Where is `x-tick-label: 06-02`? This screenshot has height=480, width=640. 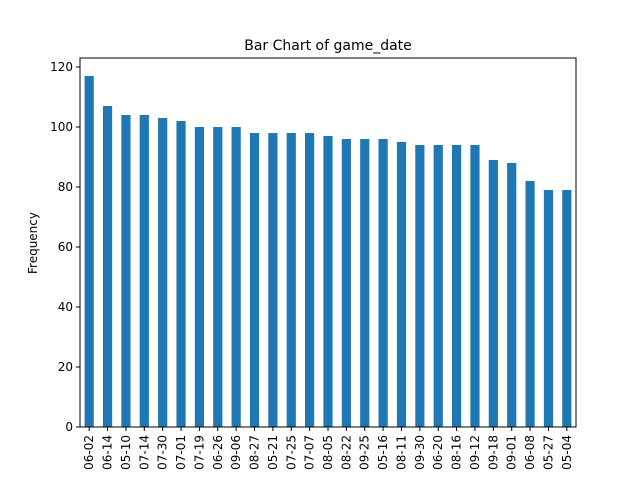
x-tick-label: 06-02 is located at coordinates (89, 452).